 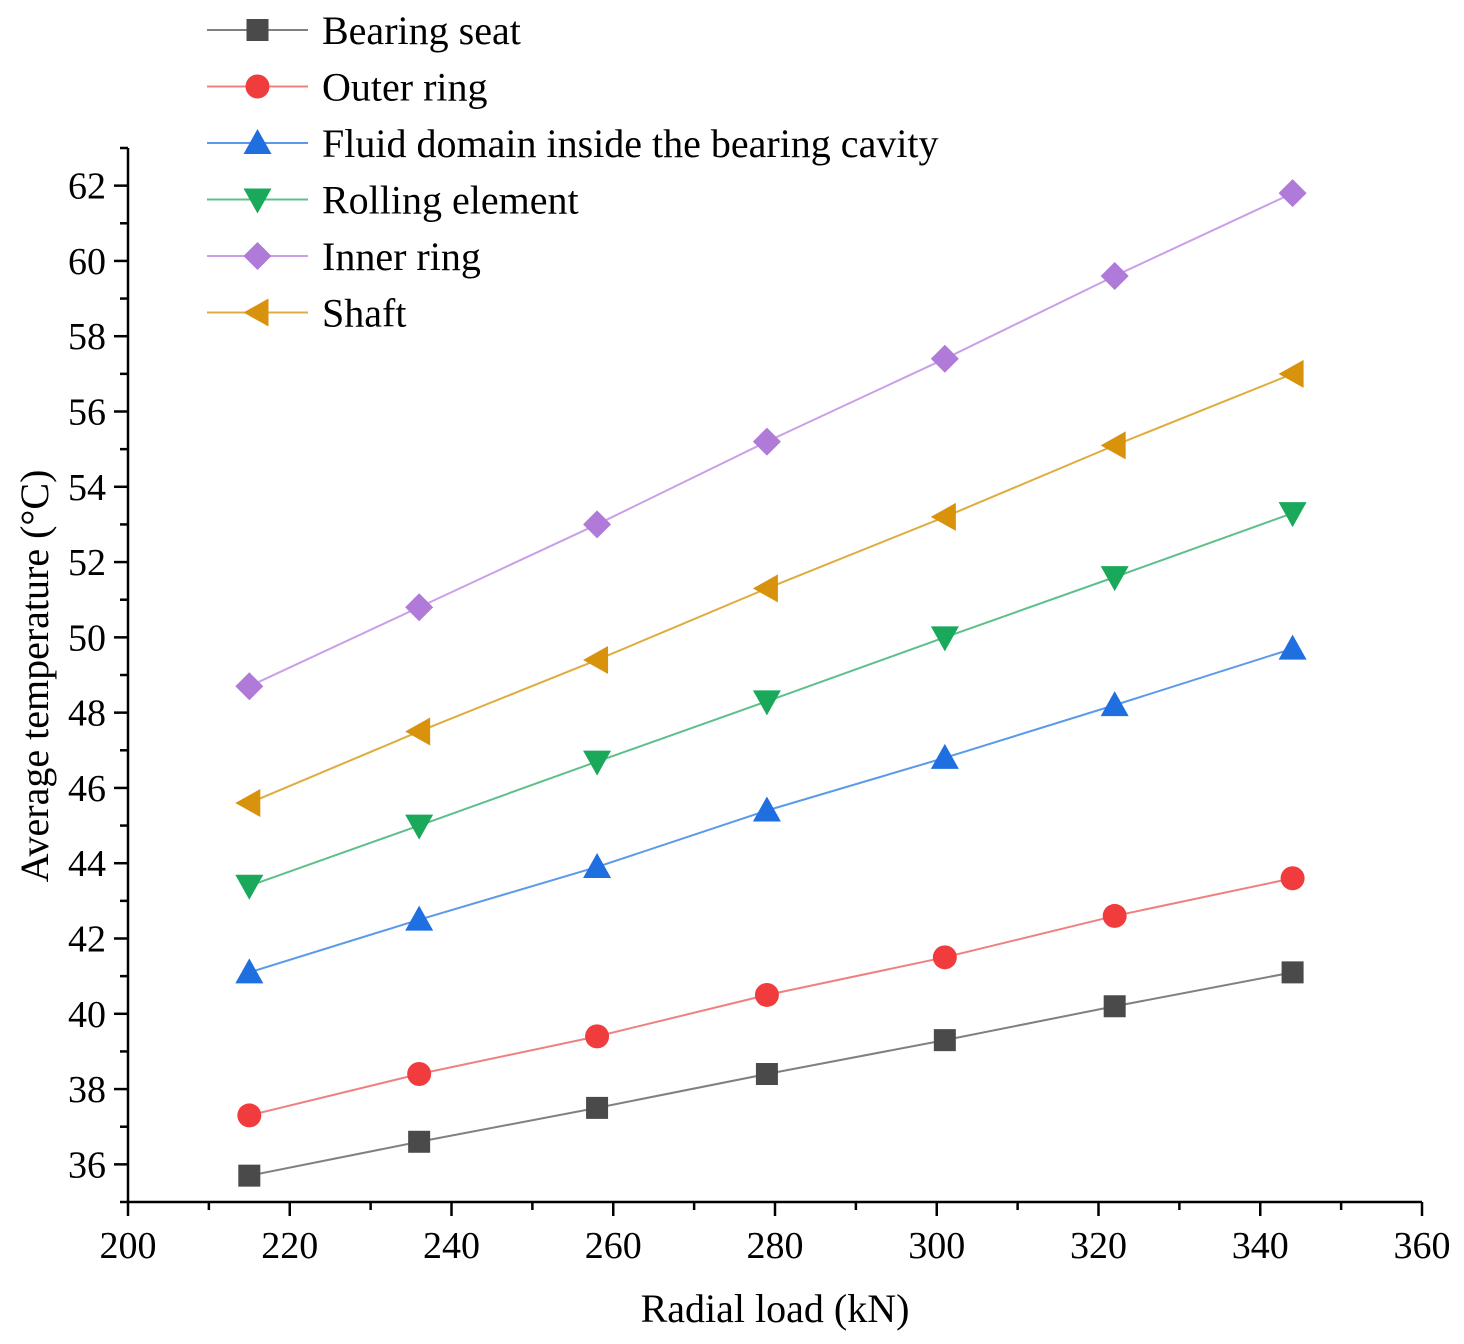 I want to click on legend-entry-shaft: Shaft, so click(x=306, y=313).